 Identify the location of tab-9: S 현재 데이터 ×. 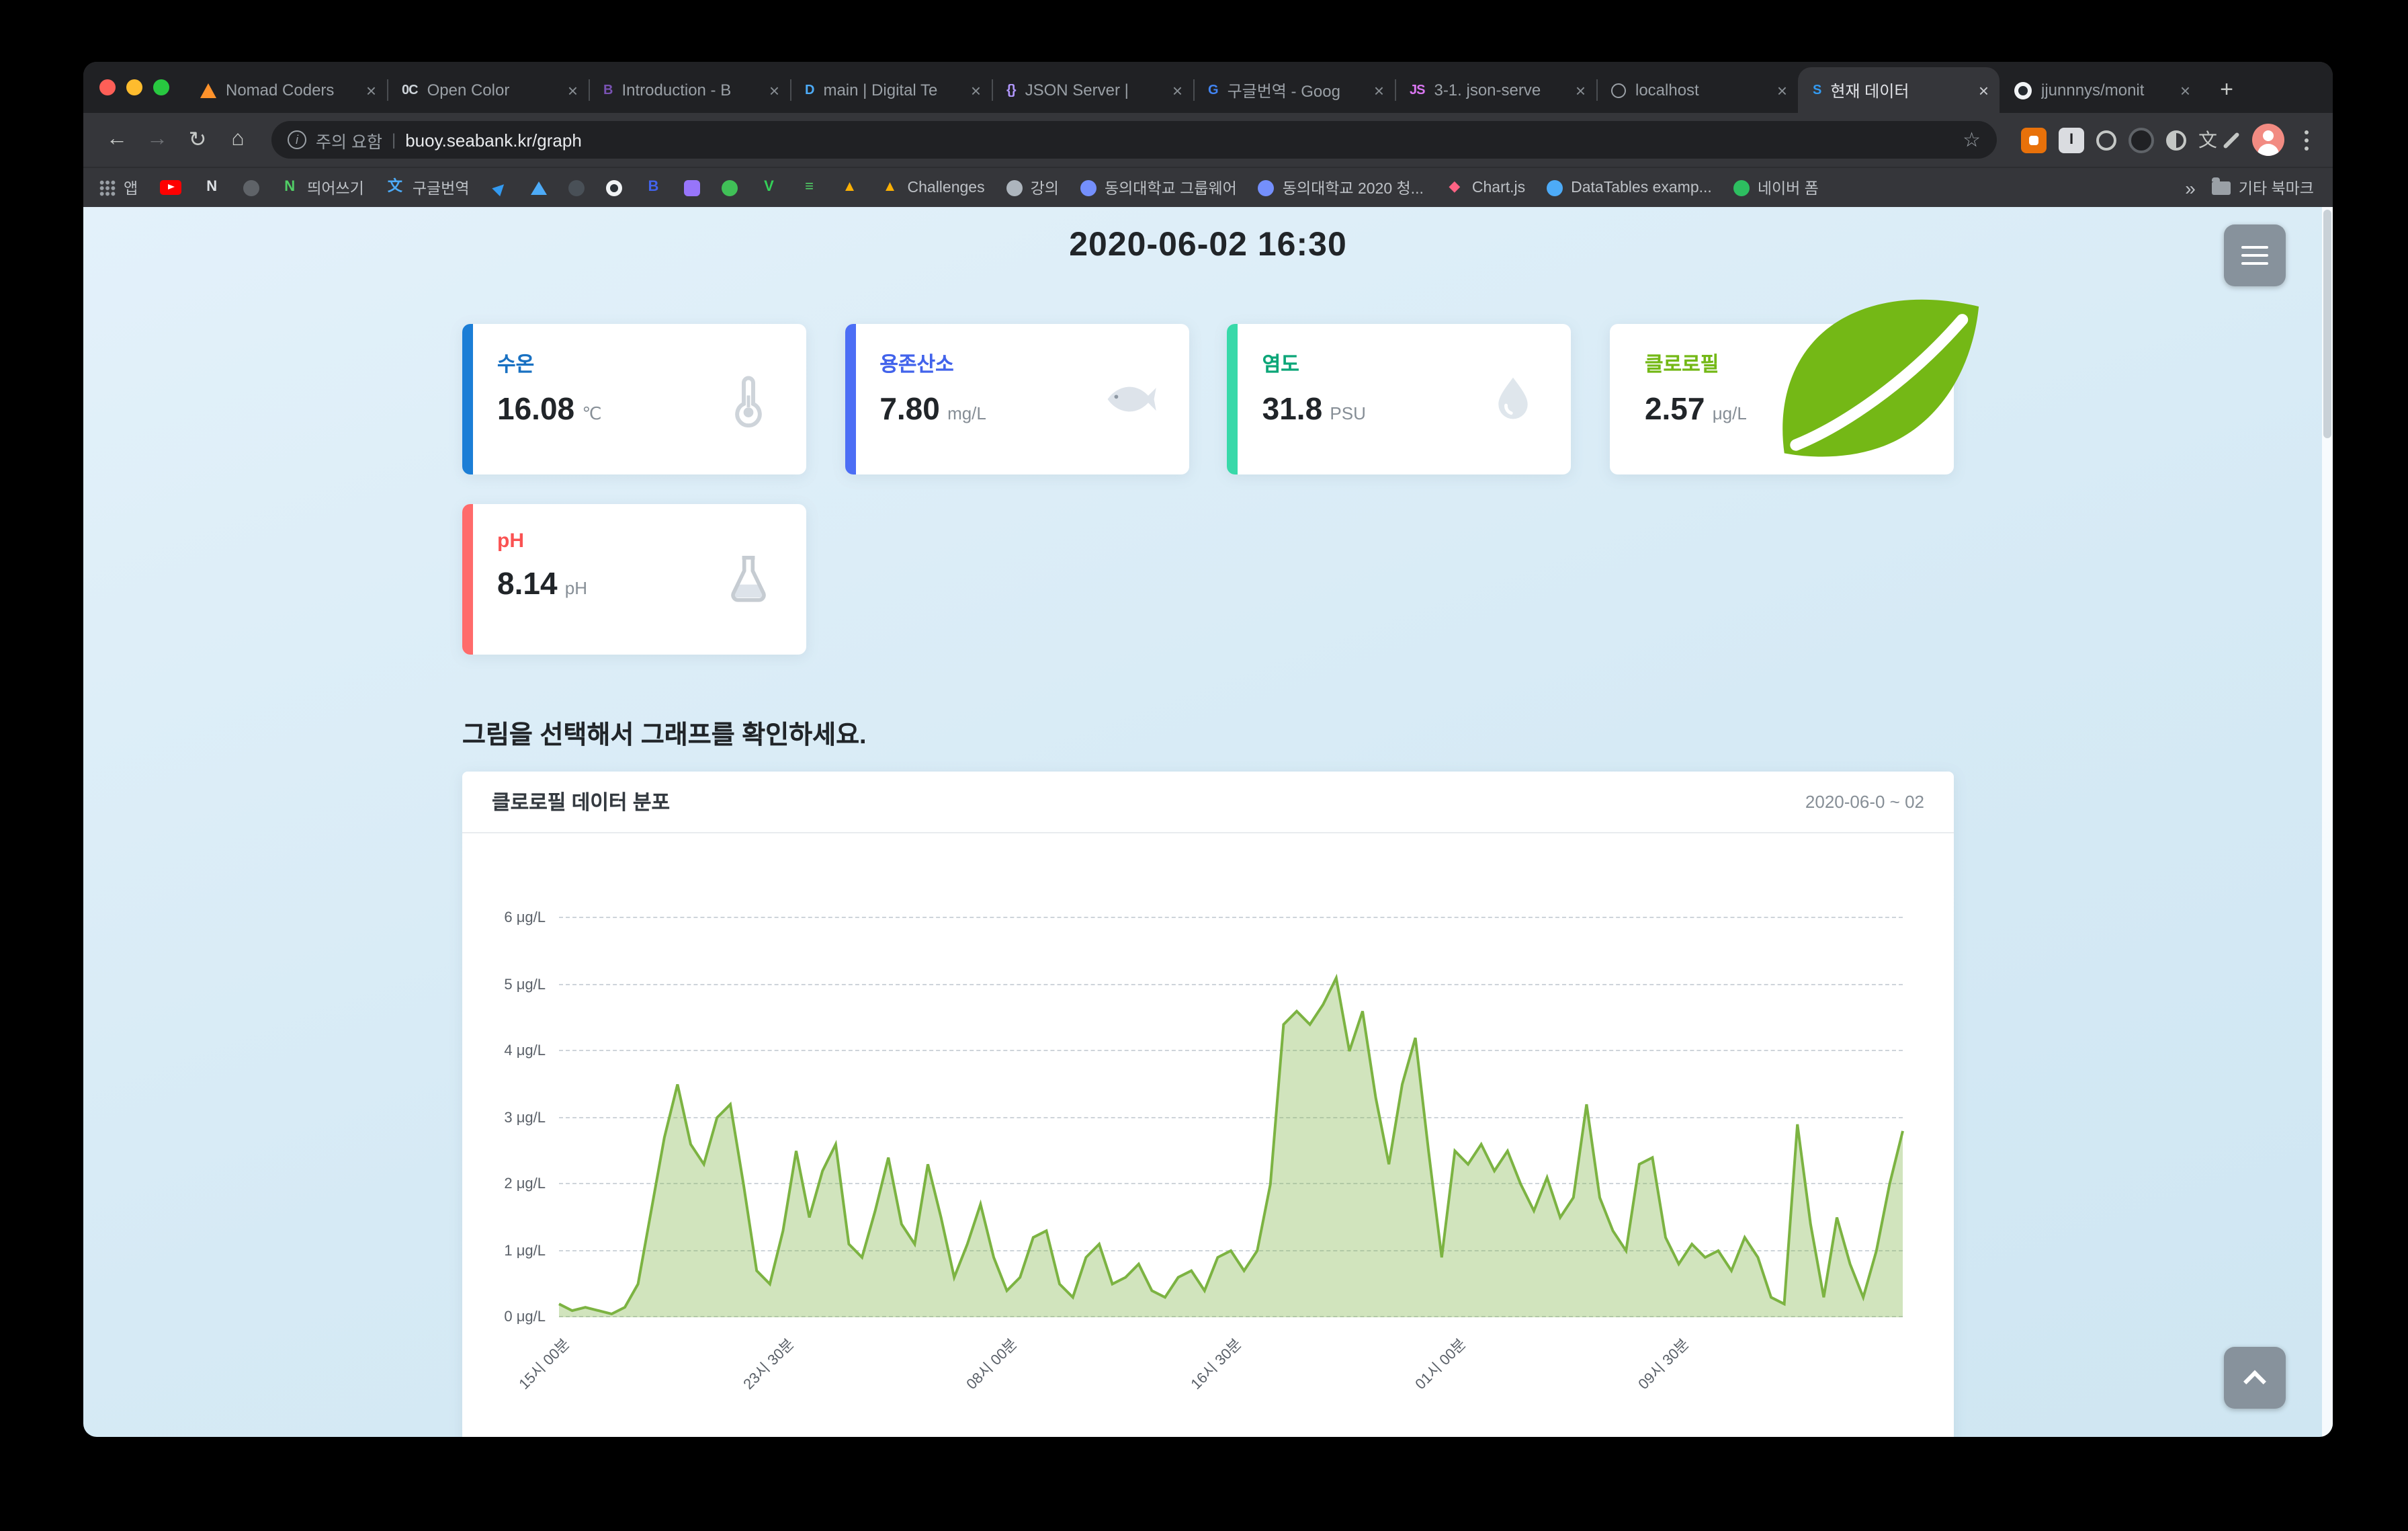
(1899, 90).